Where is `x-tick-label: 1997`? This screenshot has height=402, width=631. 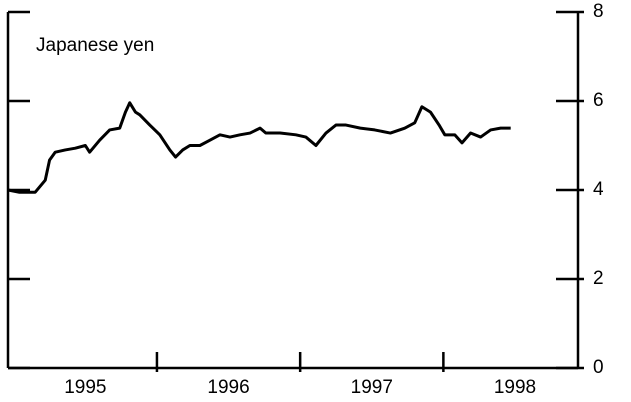 x-tick-label: 1997 is located at coordinates (372, 387).